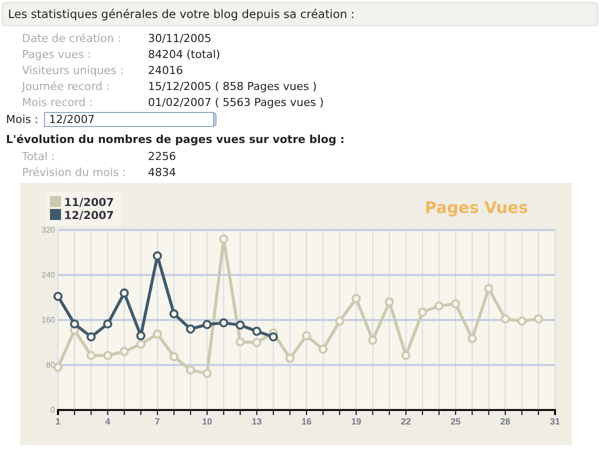 This screenshot has height=450, width=600. I want to click on text: Mois record :, so click(57, 102).